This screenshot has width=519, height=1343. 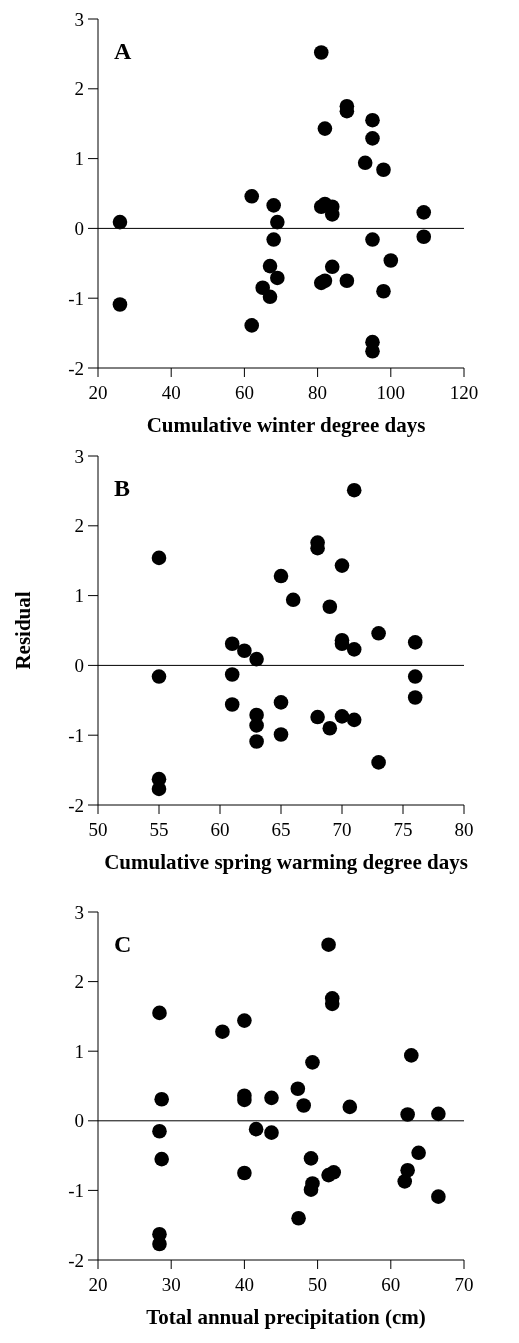 I want to click on x-tick-label: 55, so click(x=159, y=829).